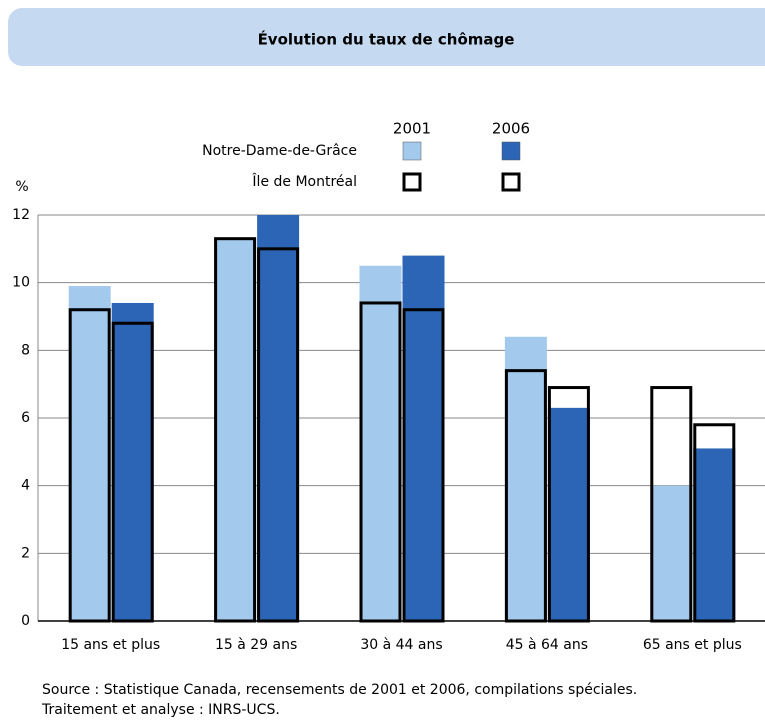  What do you see at coordinates (279, 151) in the screenshot?
I see `legend-label: Notre-Dame-de-Grâce` at bounding box center [279, 151].